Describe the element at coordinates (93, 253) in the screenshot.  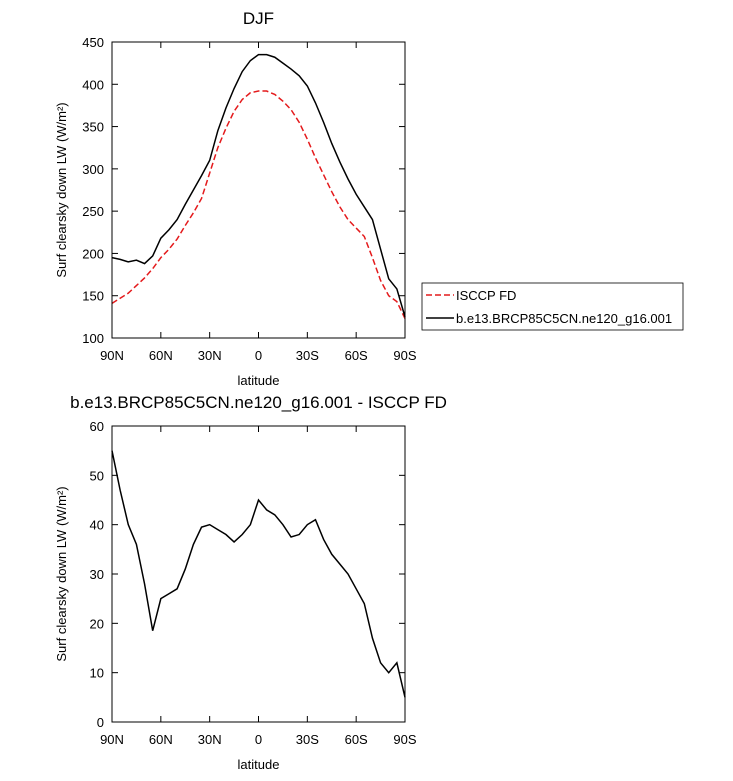
I see `y-tick-label: 200` at that location.